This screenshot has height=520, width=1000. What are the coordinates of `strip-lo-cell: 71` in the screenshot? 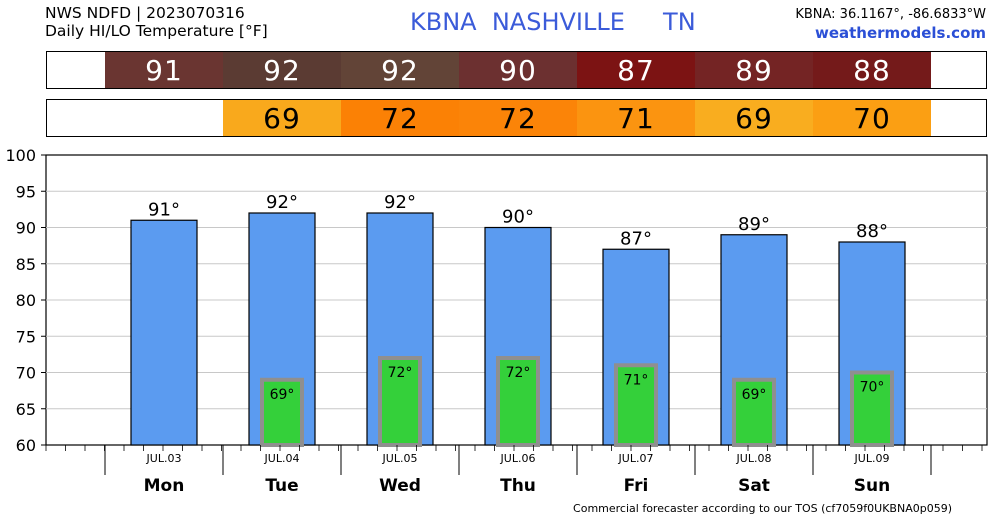 It's located at (636, 118).